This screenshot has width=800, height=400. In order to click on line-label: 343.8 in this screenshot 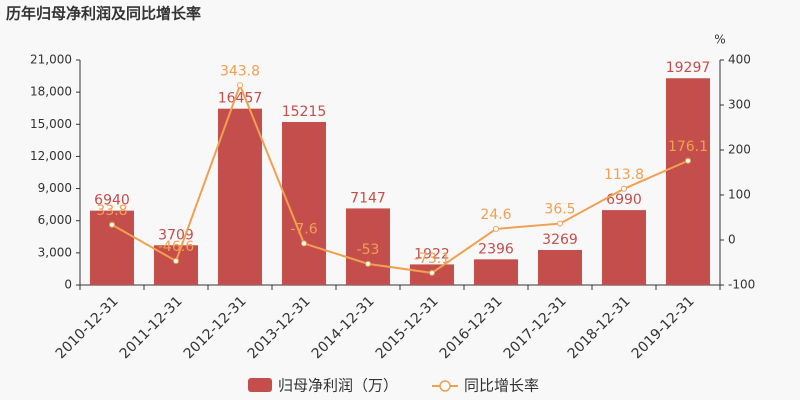, I will do `click(240, 71)`.